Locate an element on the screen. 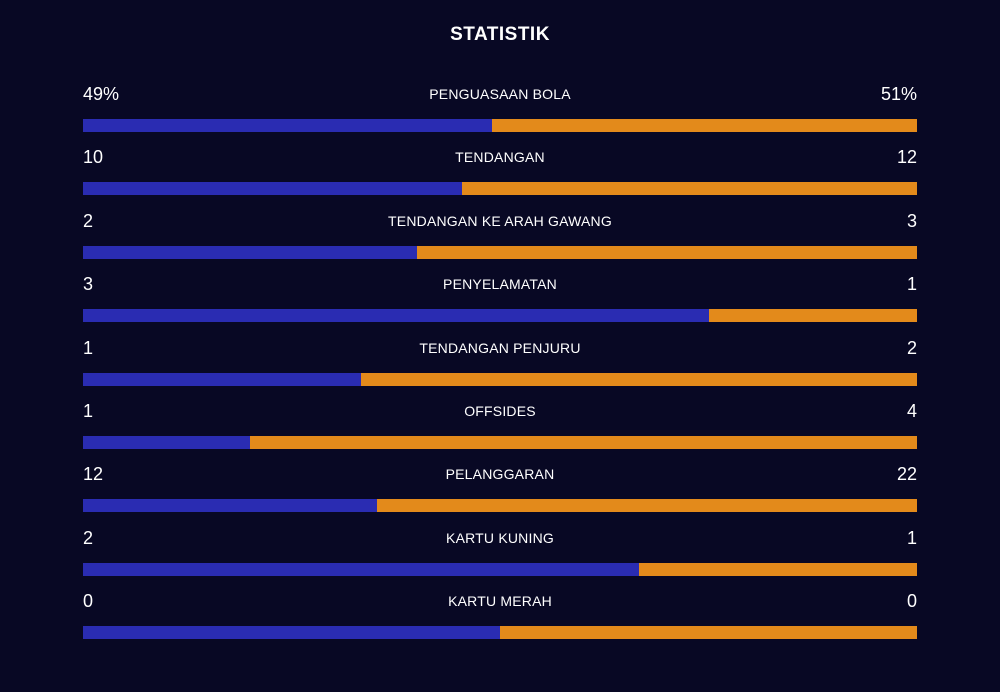 The width and height of the screenshot is (1000, 692). stat-label: PELANGGARAN is located at coordinates (500, 474).